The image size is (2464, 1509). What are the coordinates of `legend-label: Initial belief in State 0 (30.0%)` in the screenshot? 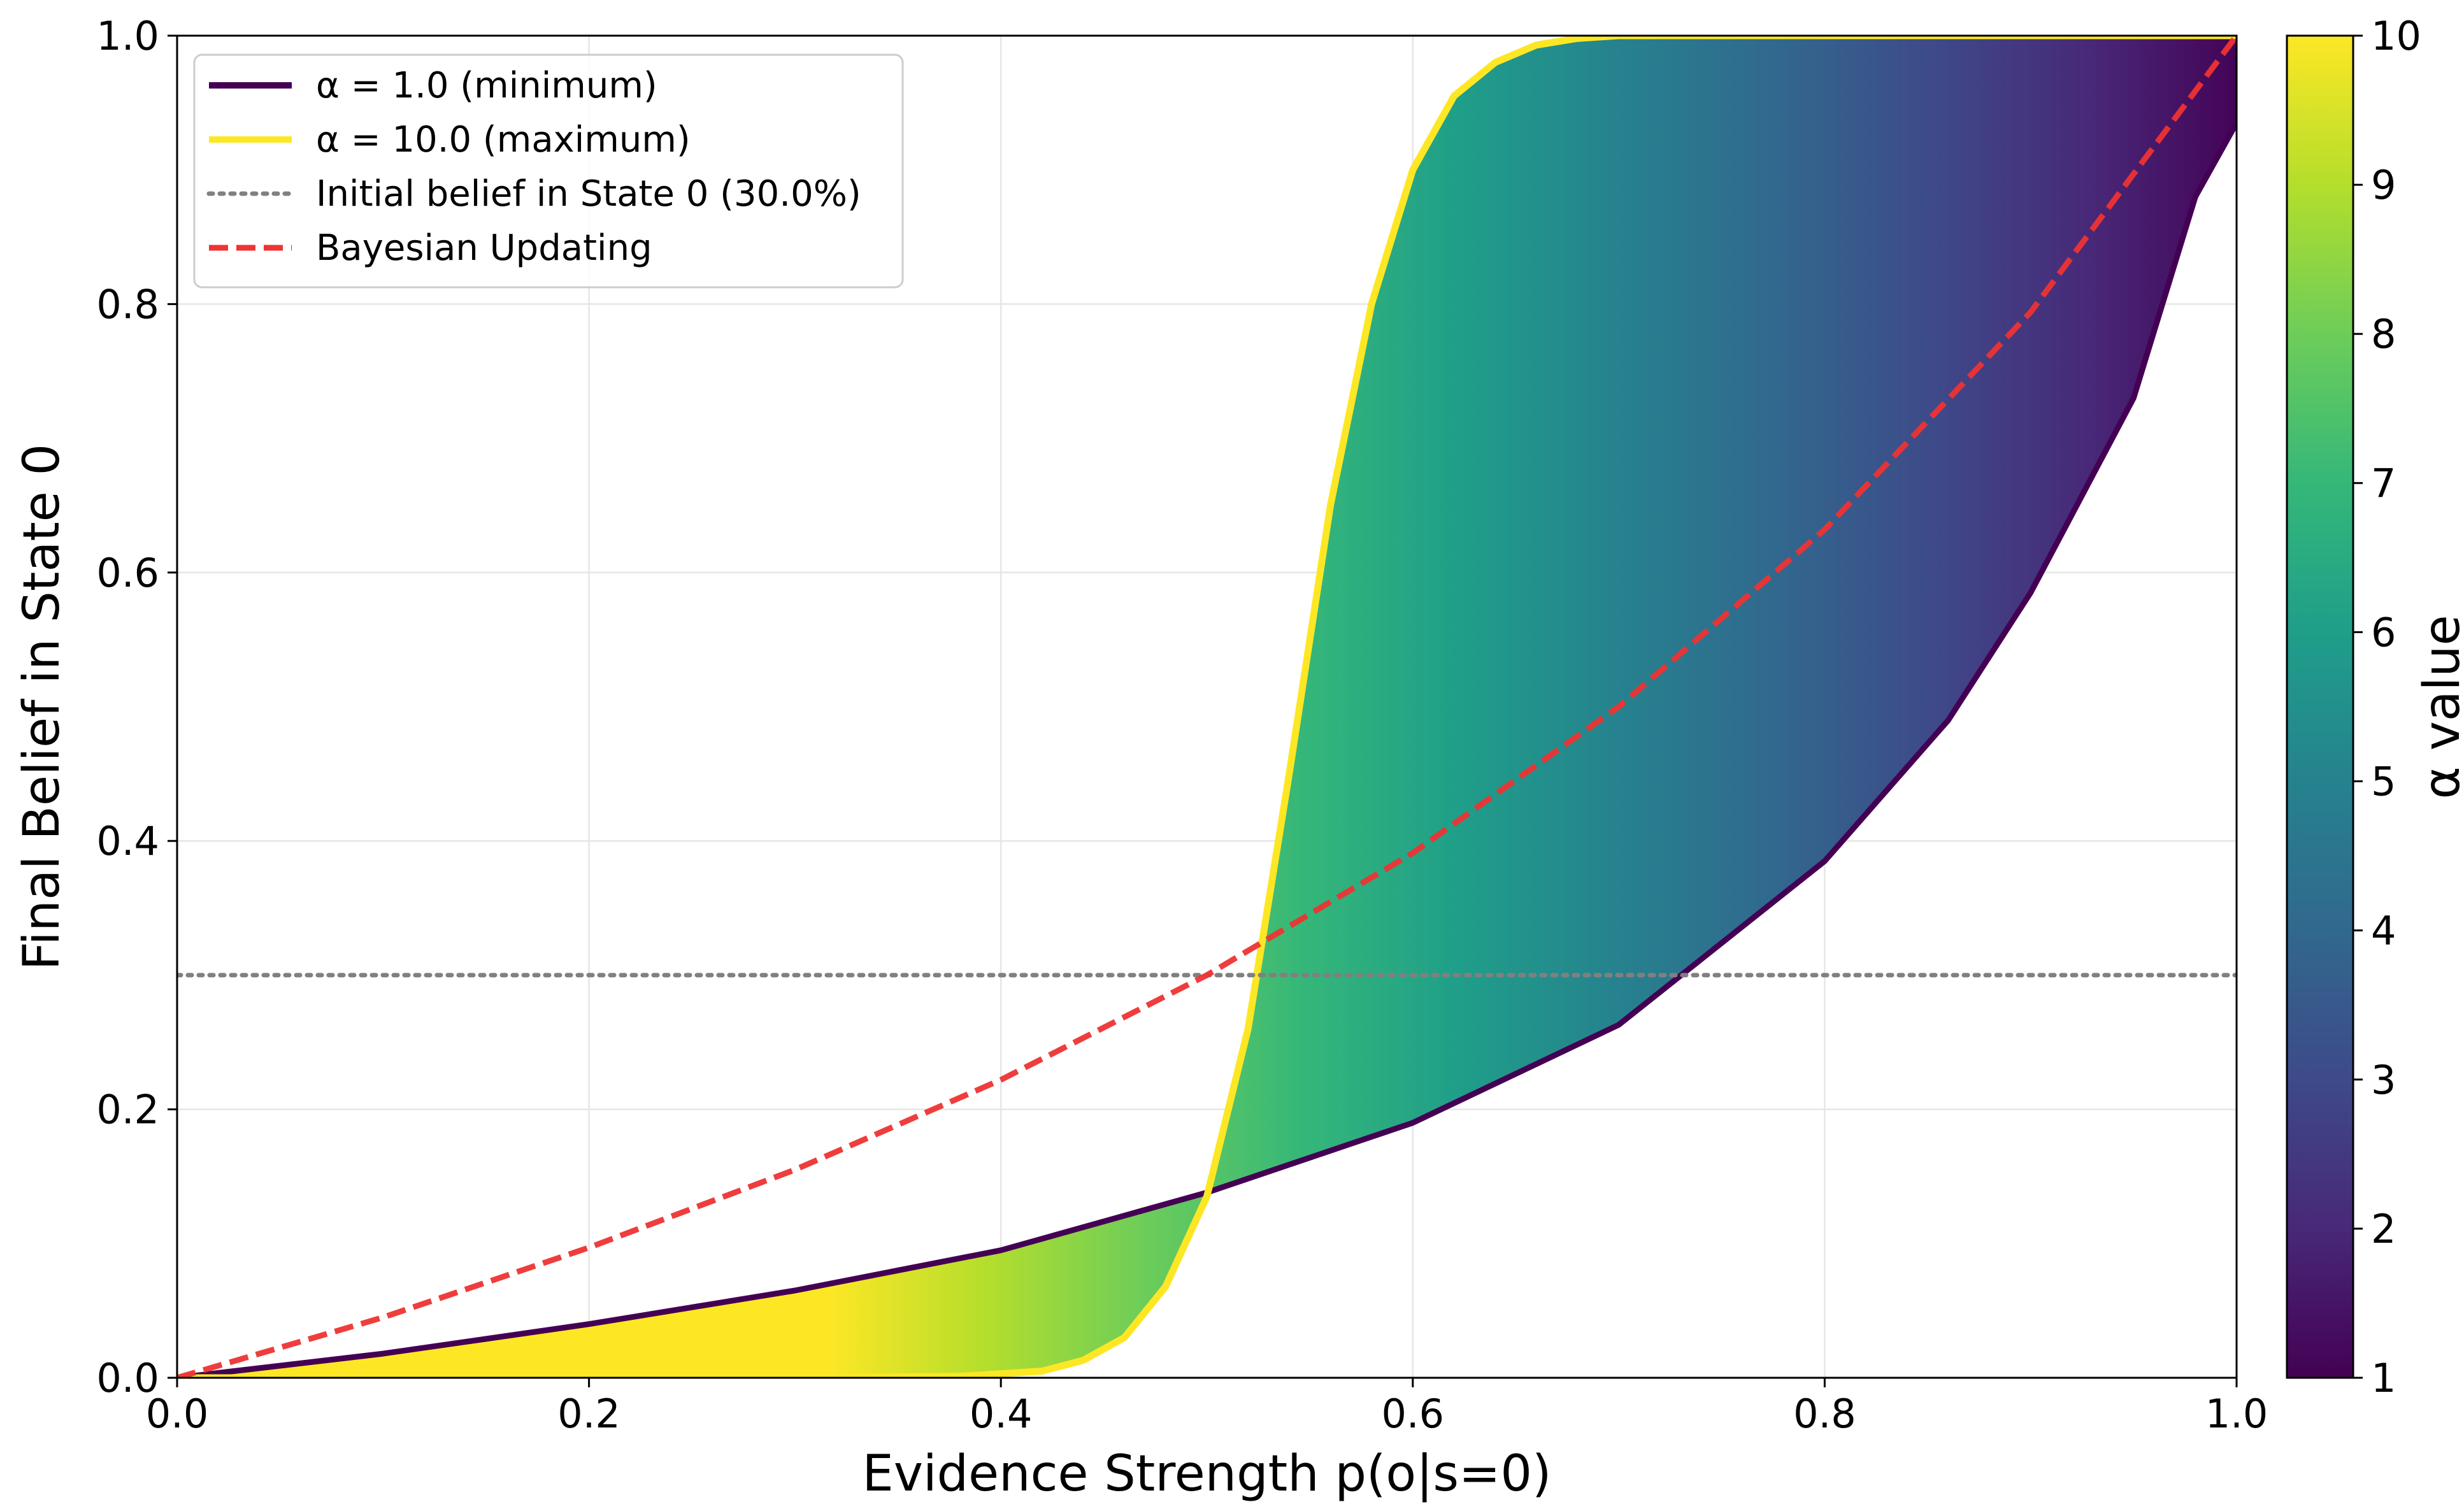 It's located at (588, 194).